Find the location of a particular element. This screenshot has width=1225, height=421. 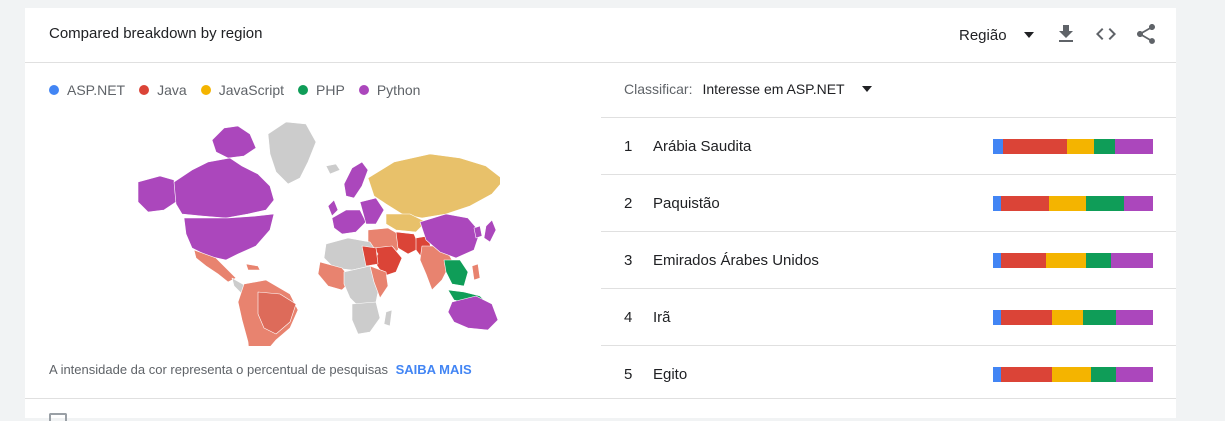

section-divider is located at coordinates (600, 398).